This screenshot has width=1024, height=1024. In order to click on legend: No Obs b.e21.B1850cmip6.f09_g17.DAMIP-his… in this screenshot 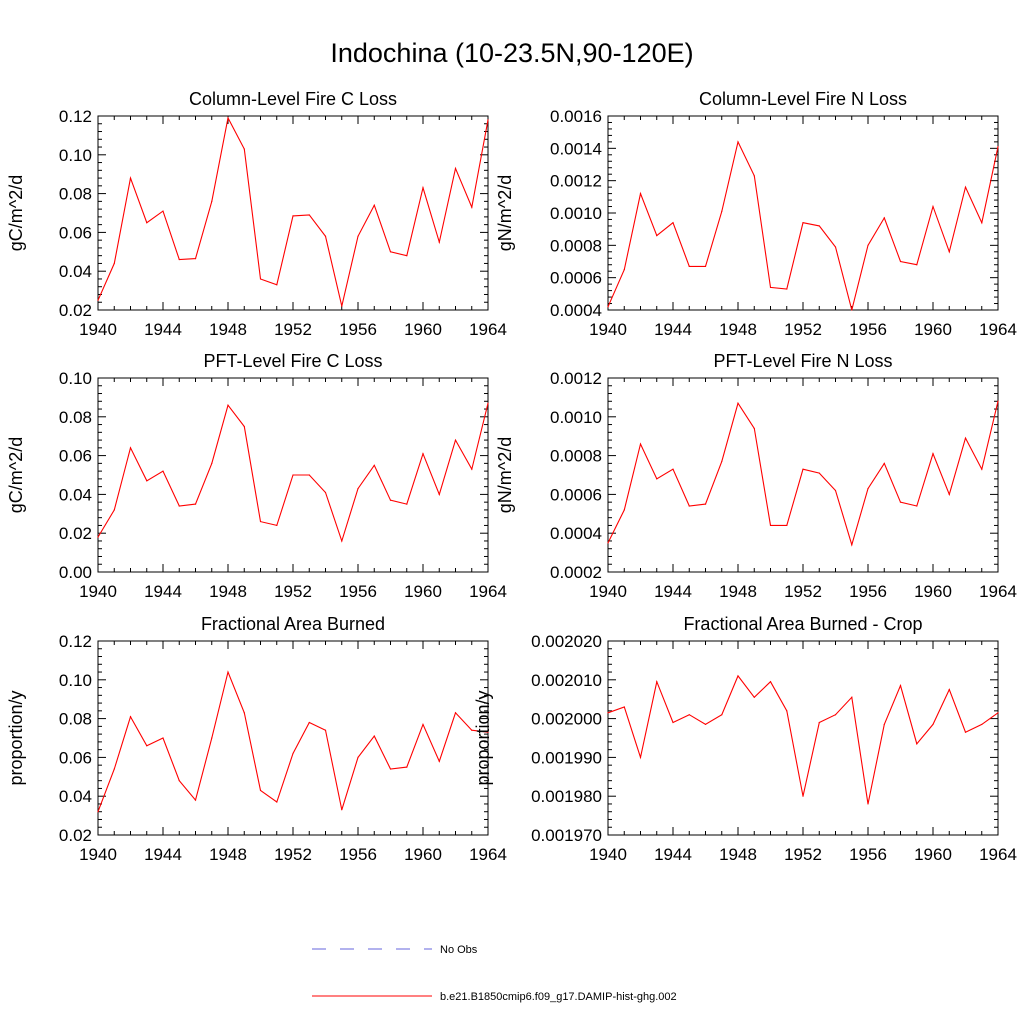, I will do `click(494, 973)`.